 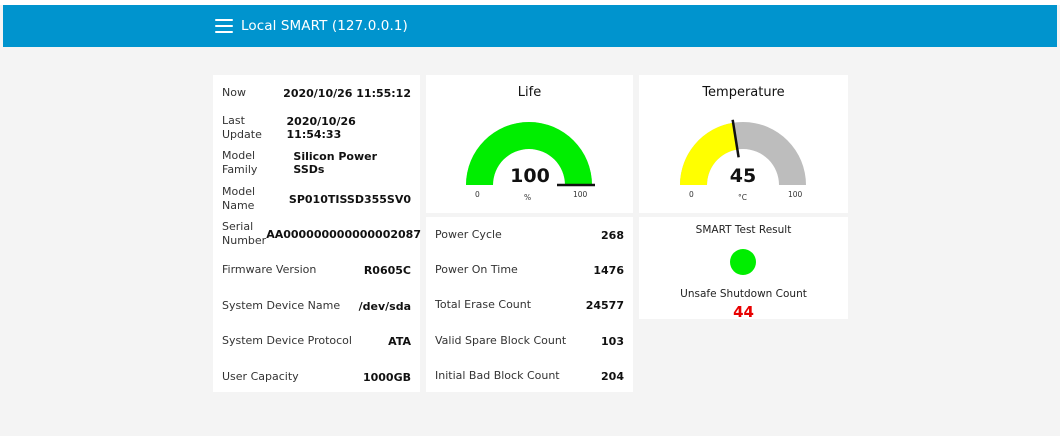 I want to click on life-gauge, so click(x=530, y=154).